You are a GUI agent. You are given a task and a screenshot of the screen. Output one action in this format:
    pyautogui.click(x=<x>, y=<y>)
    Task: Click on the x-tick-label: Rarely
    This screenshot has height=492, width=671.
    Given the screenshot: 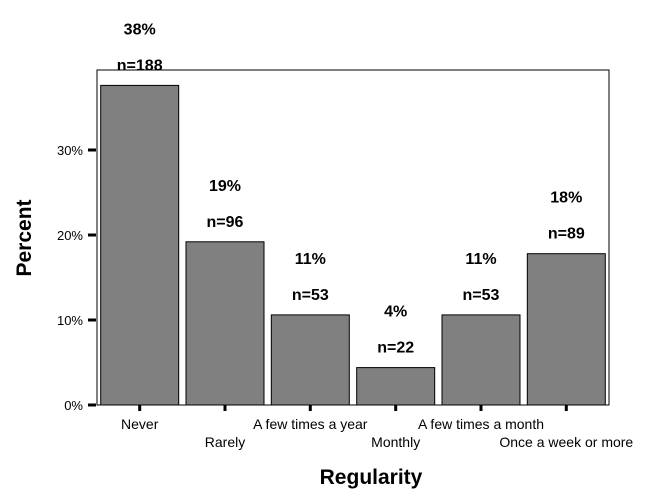 What is the action you would take?
    pyautogui.click(x=225, y=442)
    